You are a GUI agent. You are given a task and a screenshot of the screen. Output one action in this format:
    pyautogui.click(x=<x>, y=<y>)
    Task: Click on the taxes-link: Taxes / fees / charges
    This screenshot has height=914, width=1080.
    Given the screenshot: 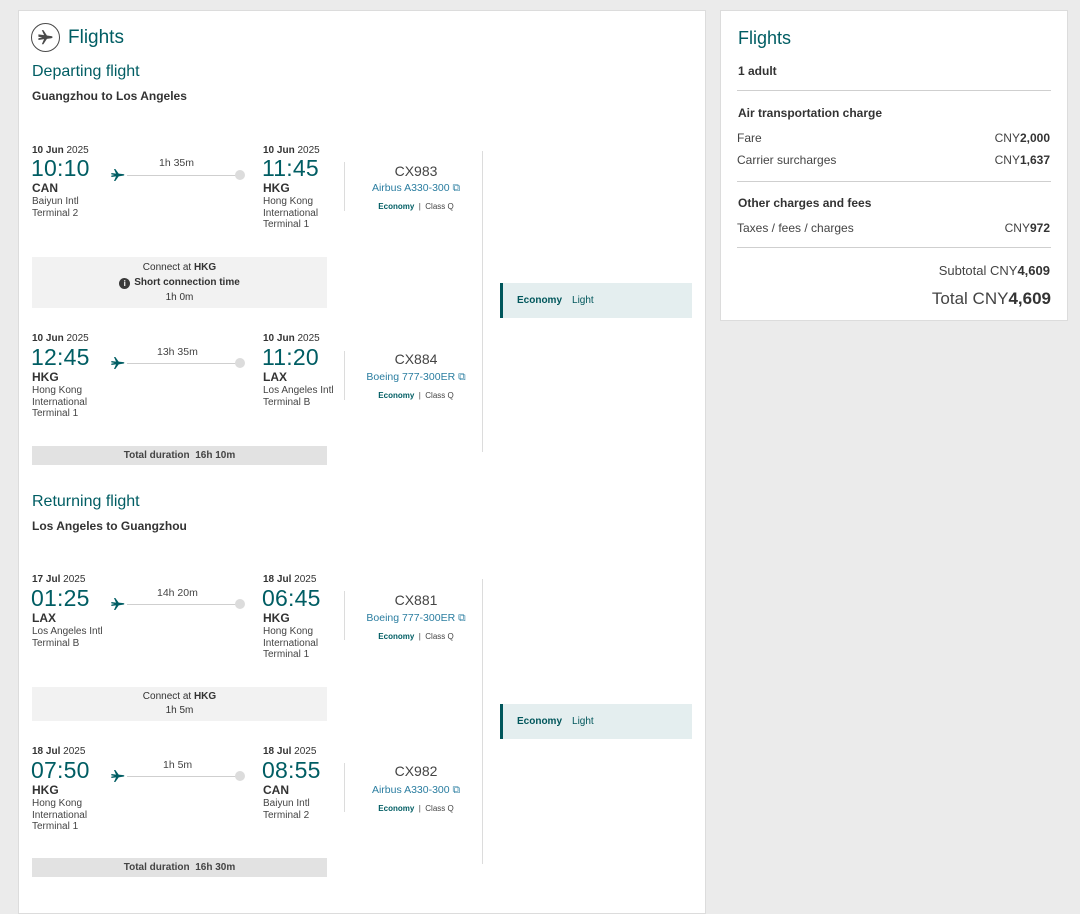 What is the action you would take?
    pyautogui.click(x=795, y=228)
    